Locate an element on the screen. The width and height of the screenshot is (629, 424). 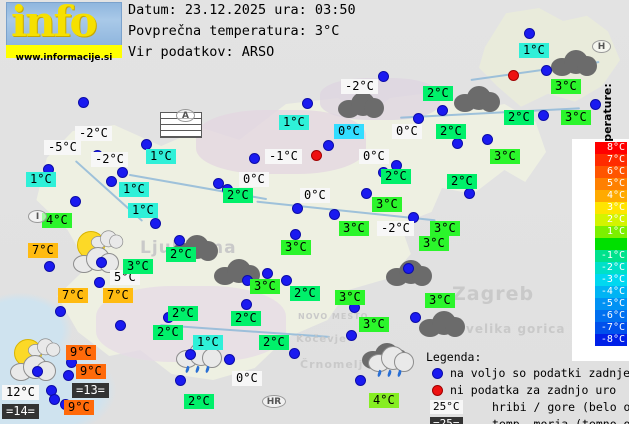
scale-band: -5°C is located at coordinates (611, 304).